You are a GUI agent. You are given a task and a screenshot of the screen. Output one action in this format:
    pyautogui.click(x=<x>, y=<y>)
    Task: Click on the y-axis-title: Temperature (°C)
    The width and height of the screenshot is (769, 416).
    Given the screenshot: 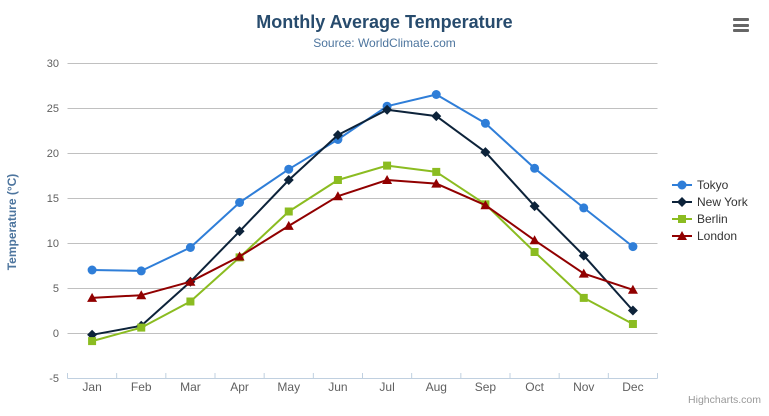 What is the action you would take?
    pyautogui.click(x=12, y=222)
    